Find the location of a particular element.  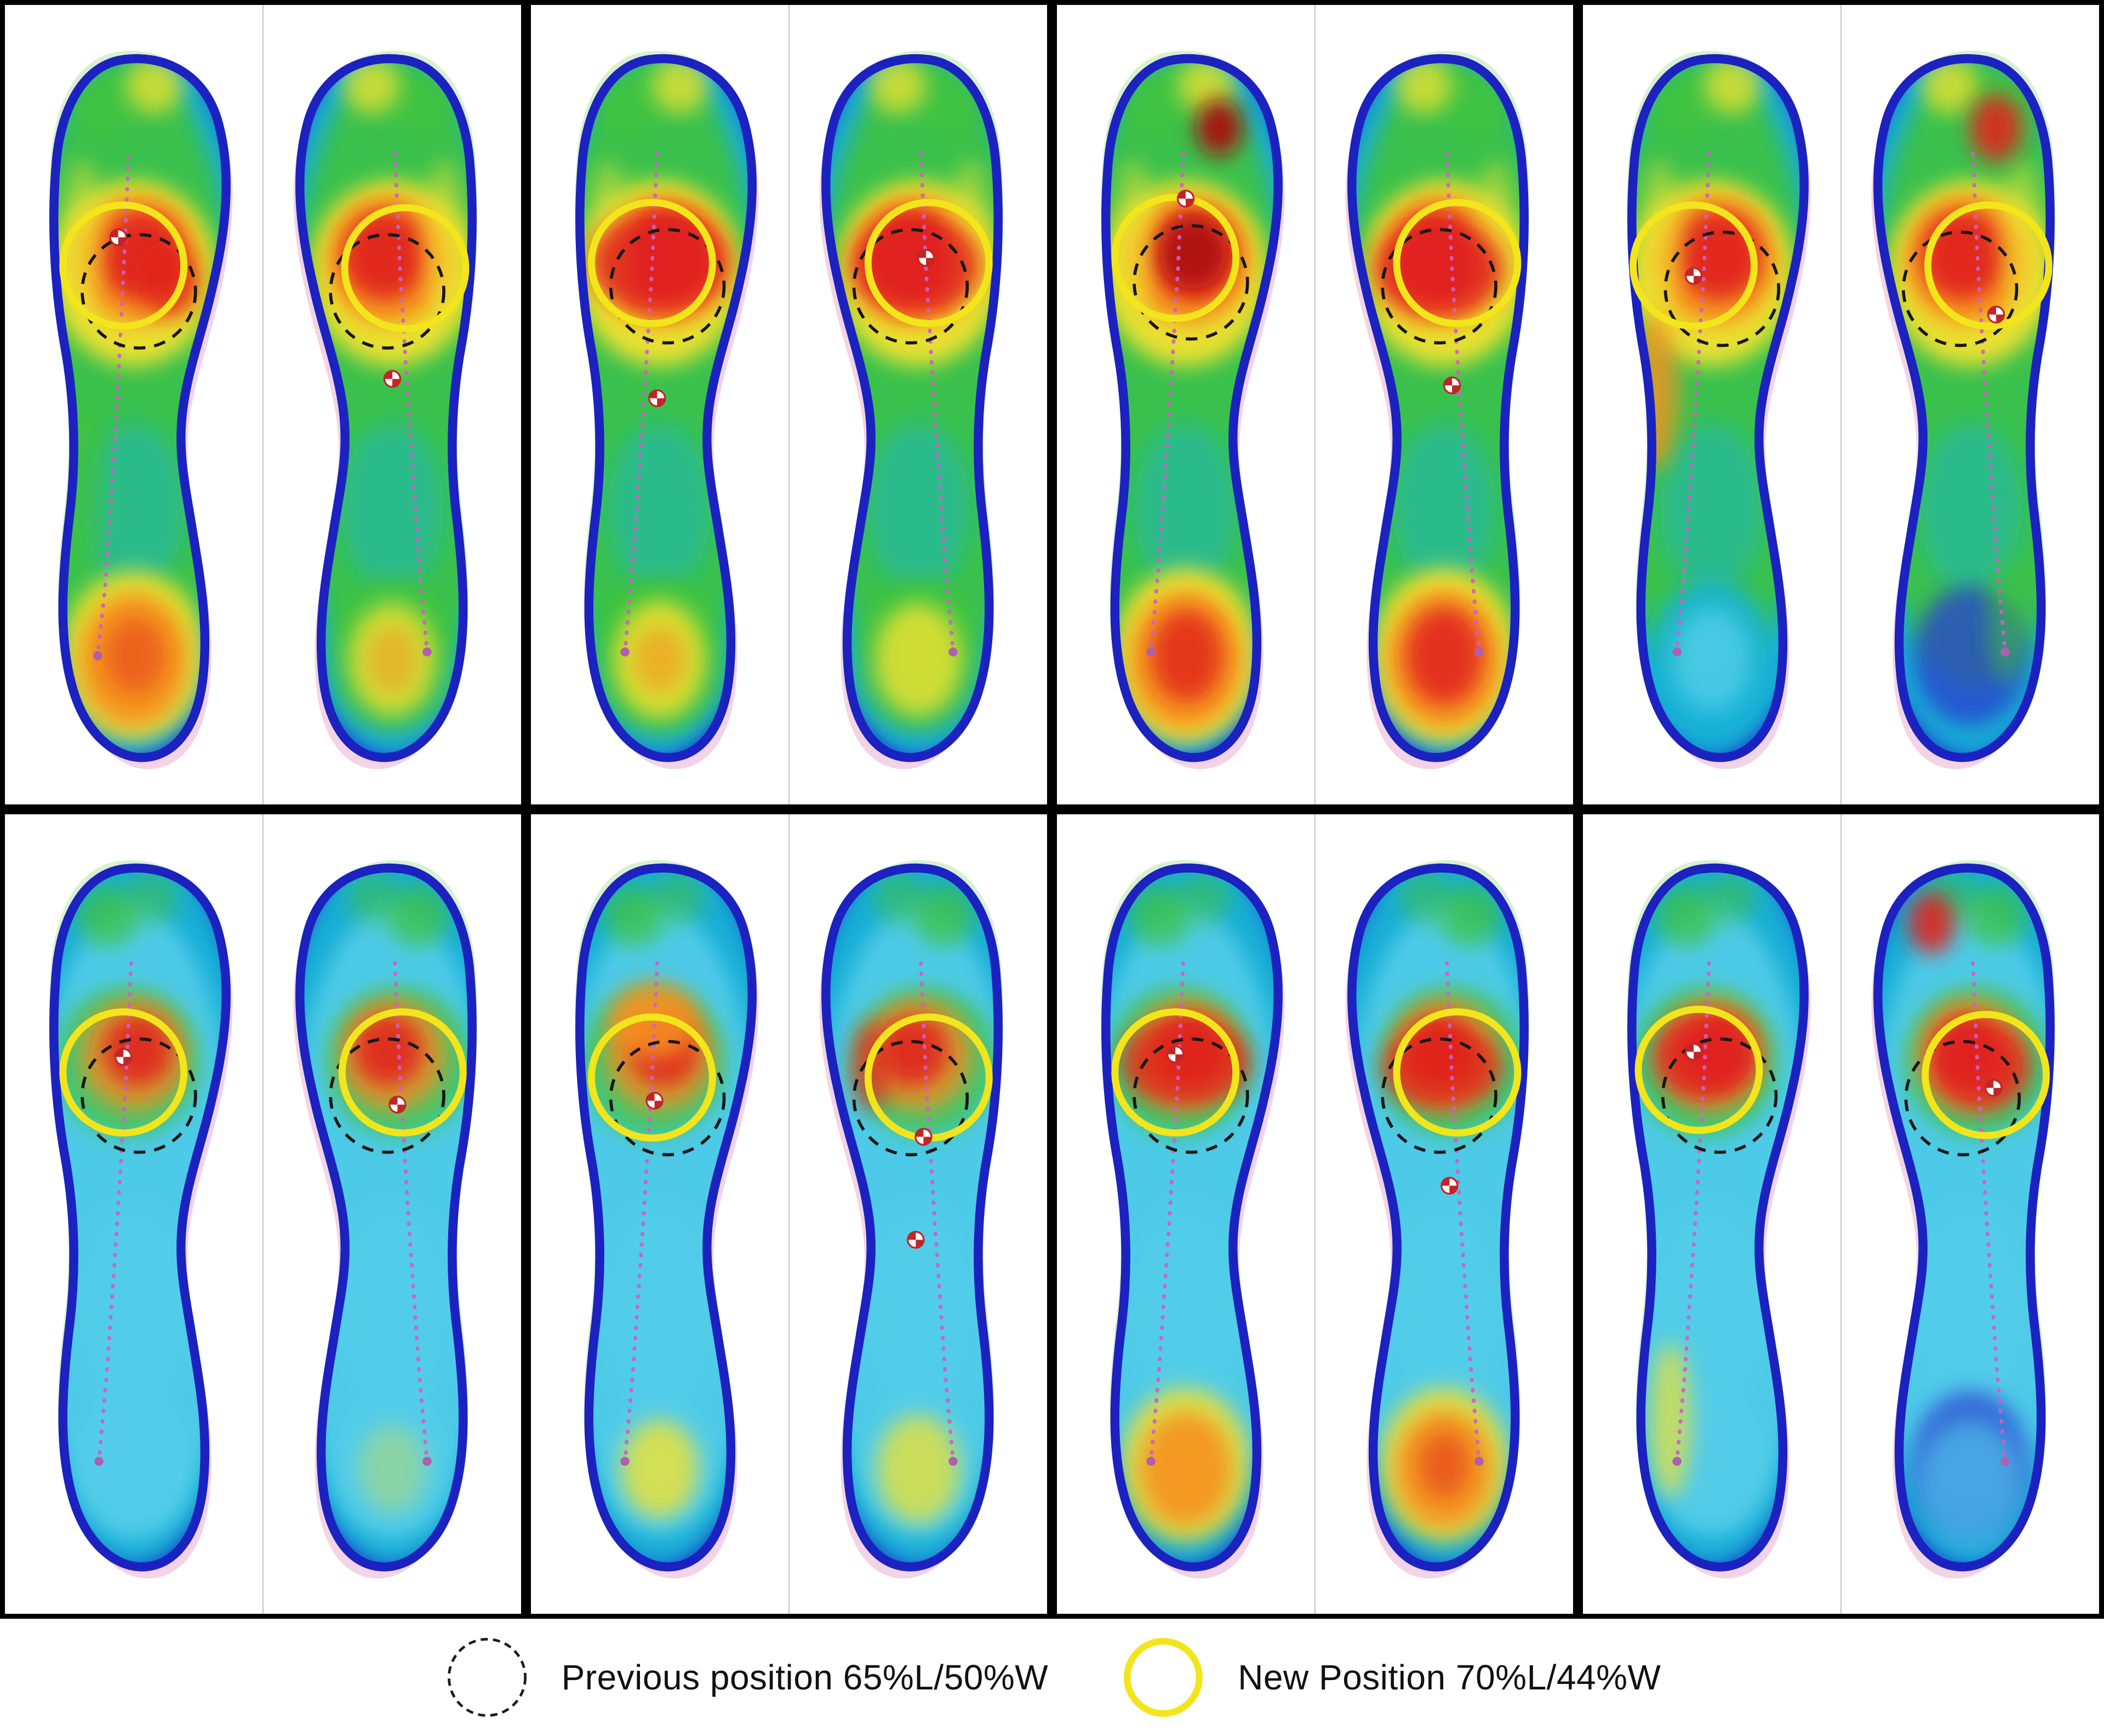

previous-position-circle-icon is located at coordinates (487, 1678).